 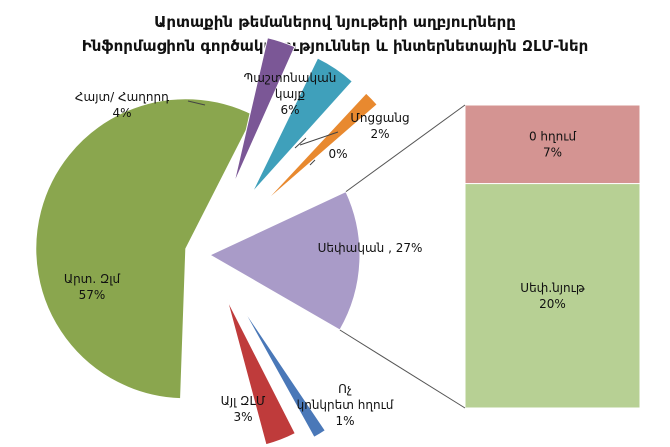 I want to click on slice-label: Պաշտոնական կայք 6%, so click(x=290, y=94).